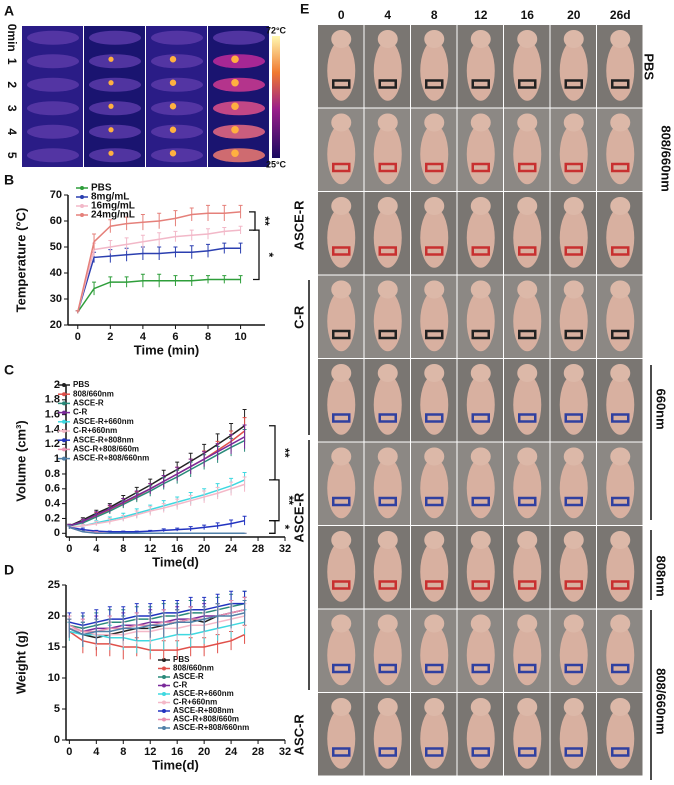 Image resolution: width=674 pixels, height=785 pixels. I want to click on text-label: ASCE-R, so click(298, 225).